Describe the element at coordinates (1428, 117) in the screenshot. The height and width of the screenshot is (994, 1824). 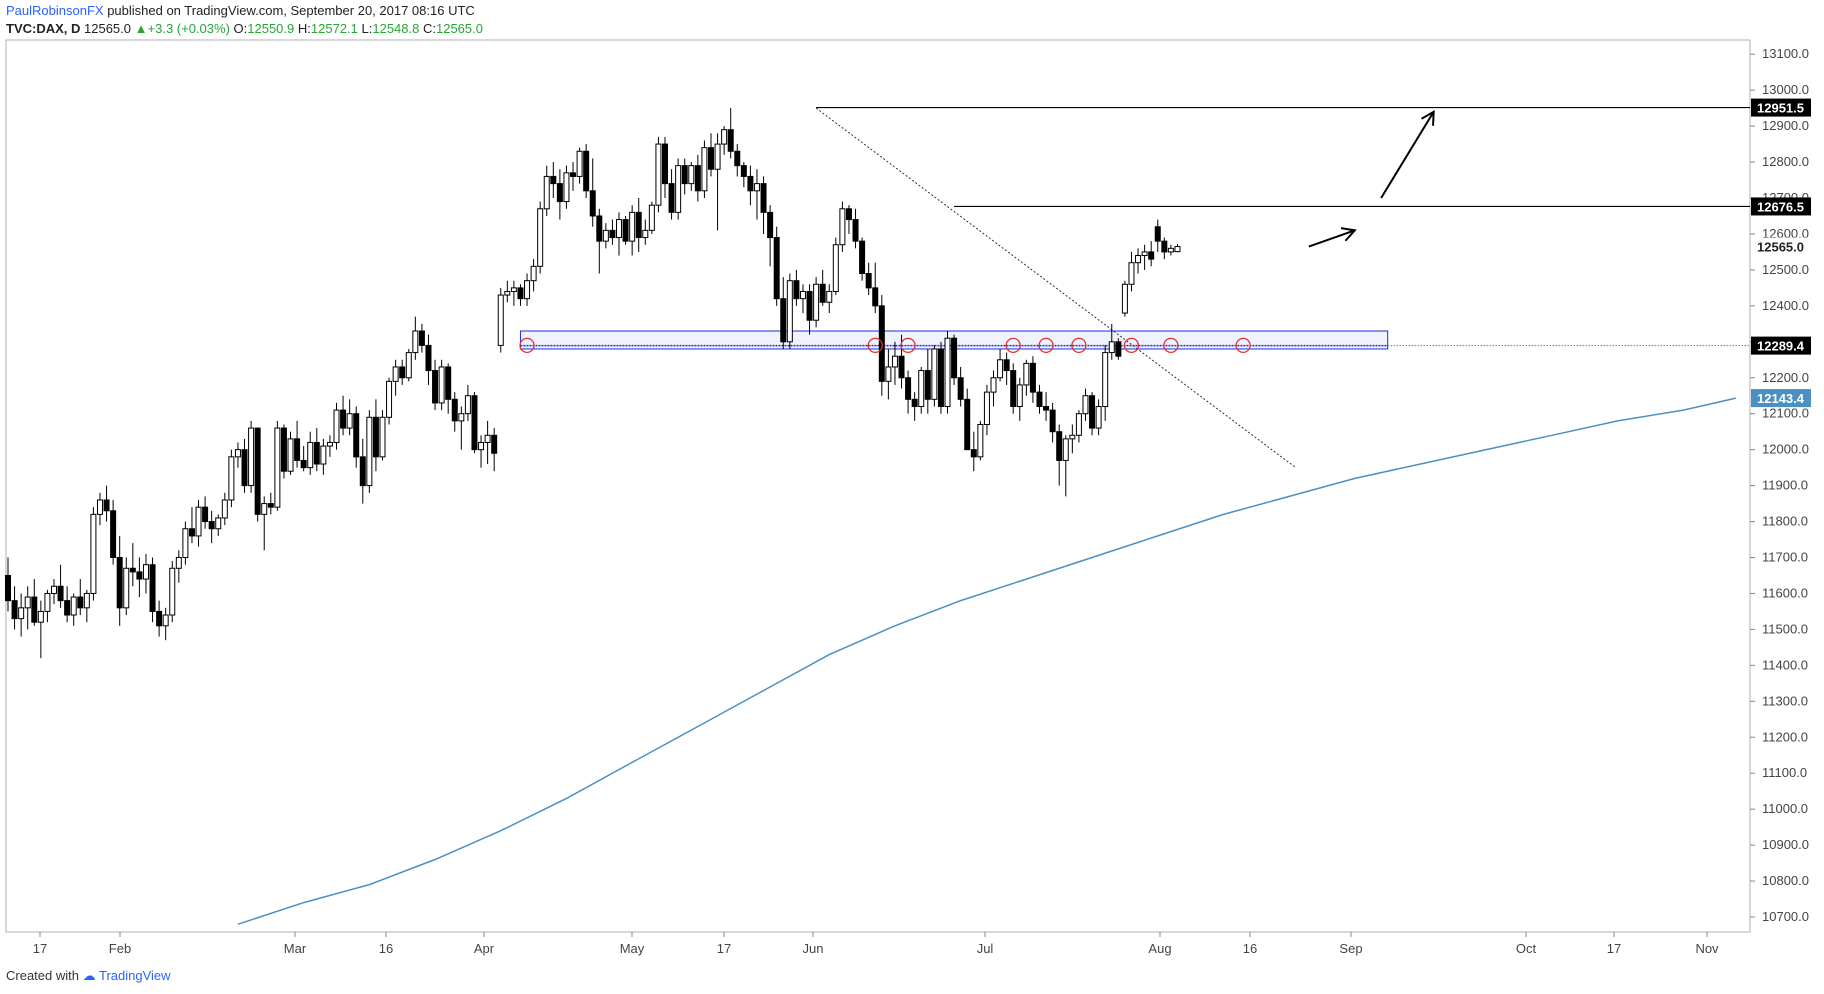
I see `arrow-head` at that location.